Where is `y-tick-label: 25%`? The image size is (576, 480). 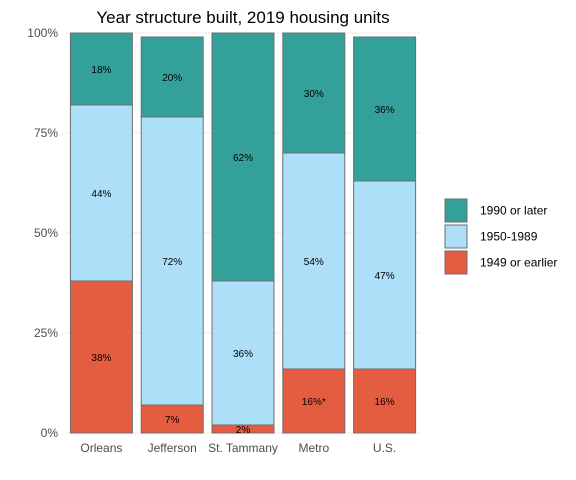 y-tick-label: 25% is located at coordinates (46, 333).